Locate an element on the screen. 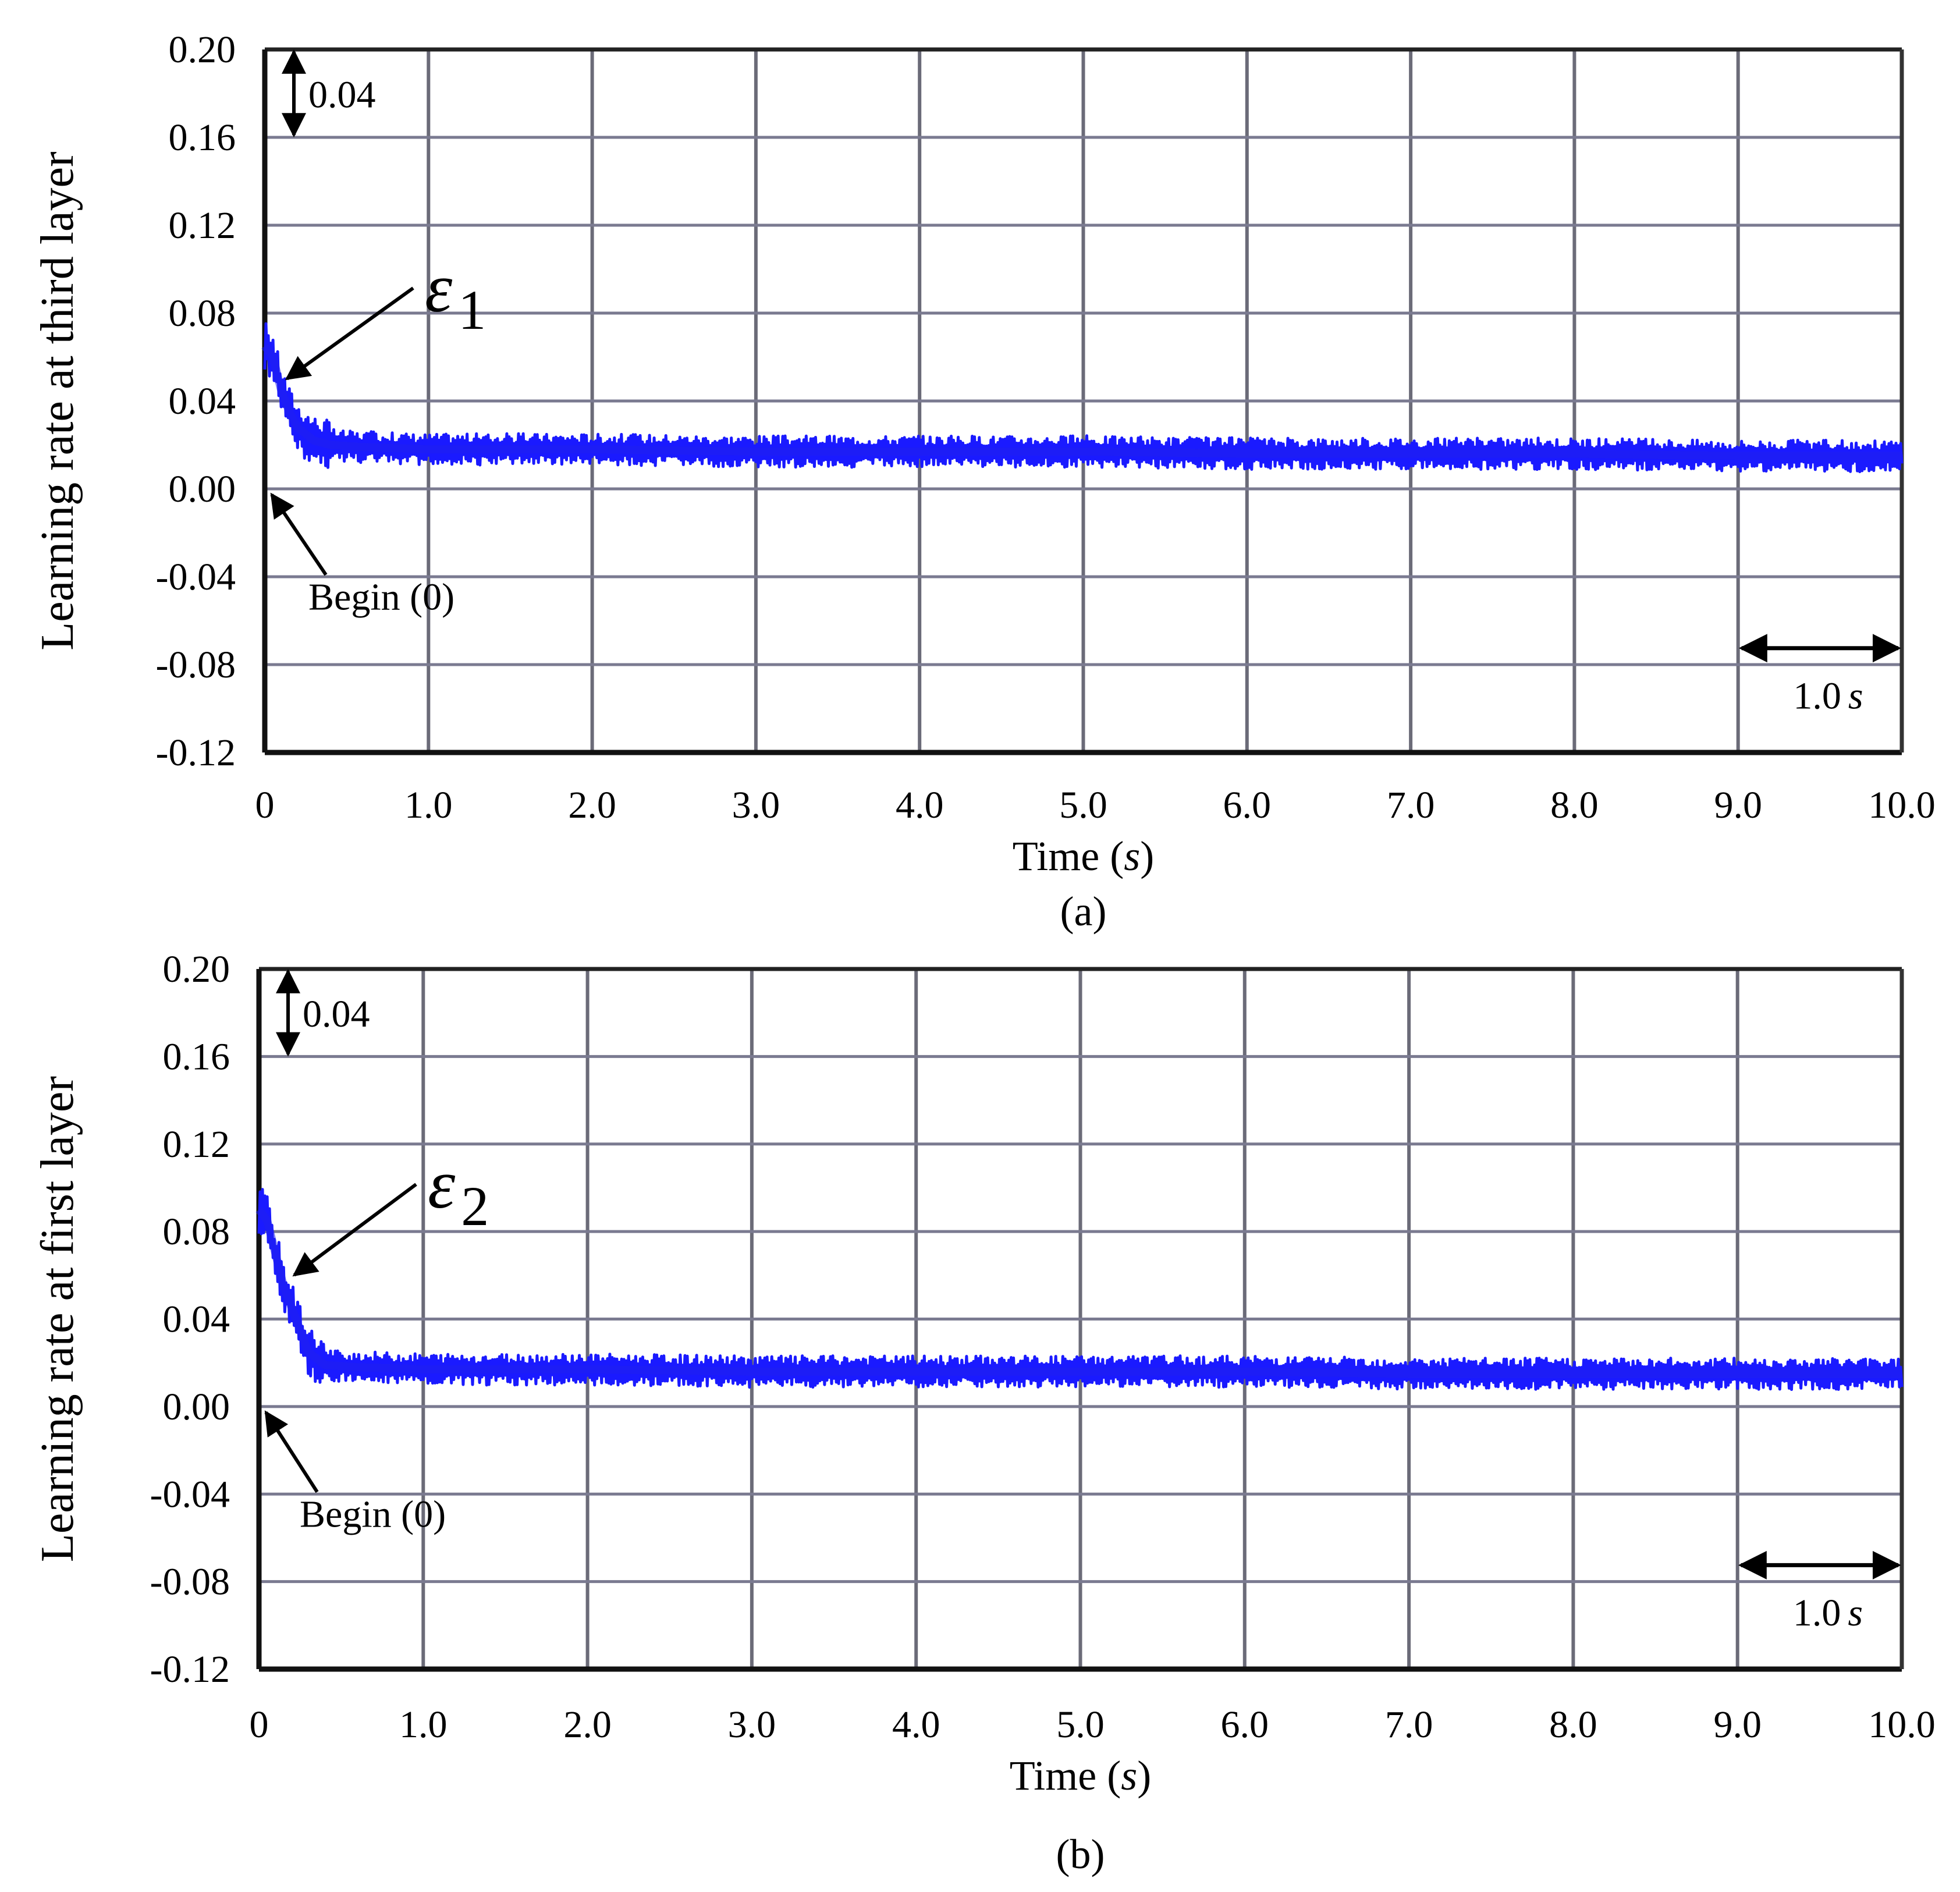  series-label-subscript: 1 is located at coordinates (472, 310).